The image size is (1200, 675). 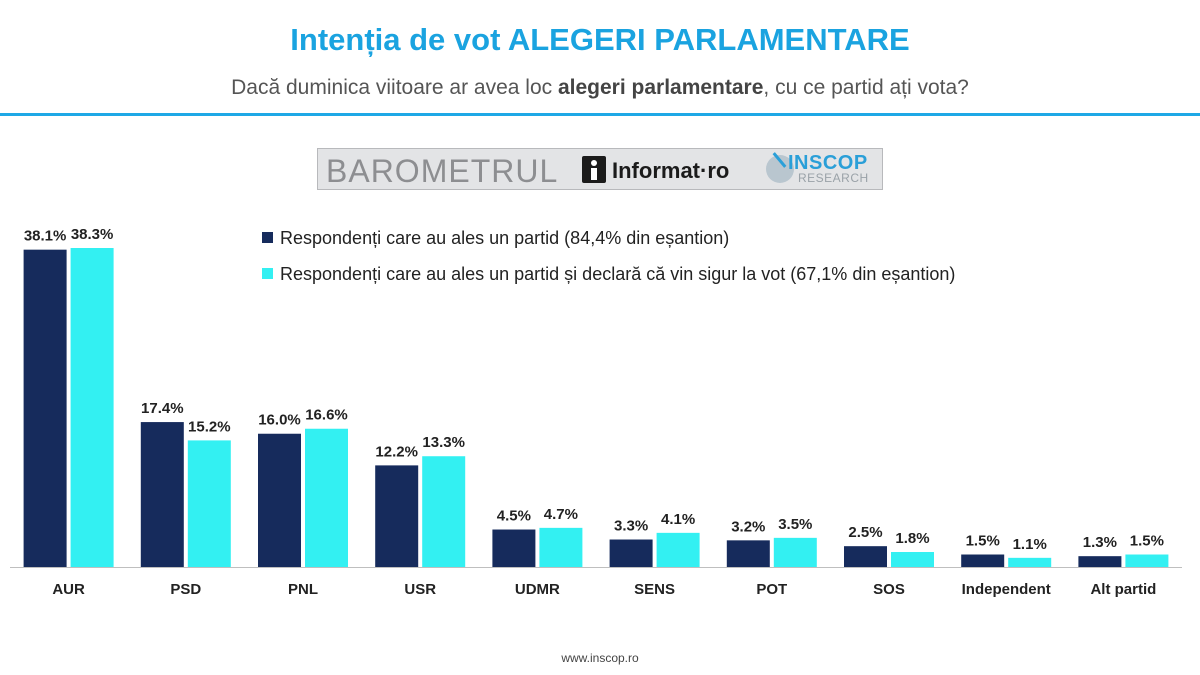 What do you see at coordinates (654, 589) in the screenshot?
I see `x-tick-label-sens: SENS` at bounding box center [654, 589].